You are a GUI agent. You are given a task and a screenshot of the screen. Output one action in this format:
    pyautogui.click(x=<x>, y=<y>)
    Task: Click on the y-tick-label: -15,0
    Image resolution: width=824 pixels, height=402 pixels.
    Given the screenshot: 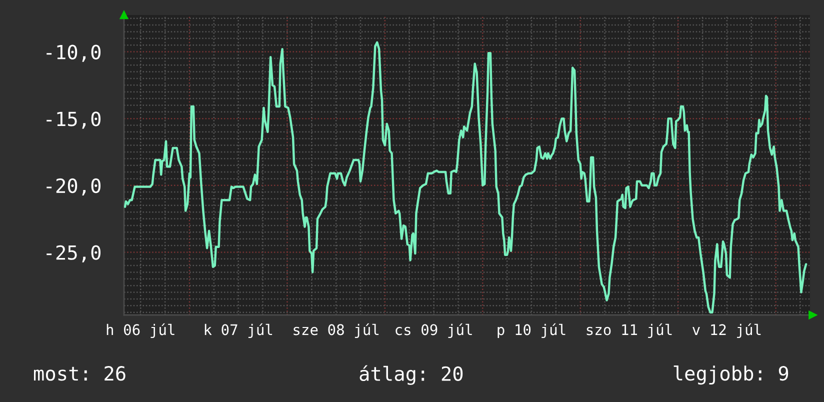 What is the action you would take?
    pyautogui.click(x=73, y=120)
    